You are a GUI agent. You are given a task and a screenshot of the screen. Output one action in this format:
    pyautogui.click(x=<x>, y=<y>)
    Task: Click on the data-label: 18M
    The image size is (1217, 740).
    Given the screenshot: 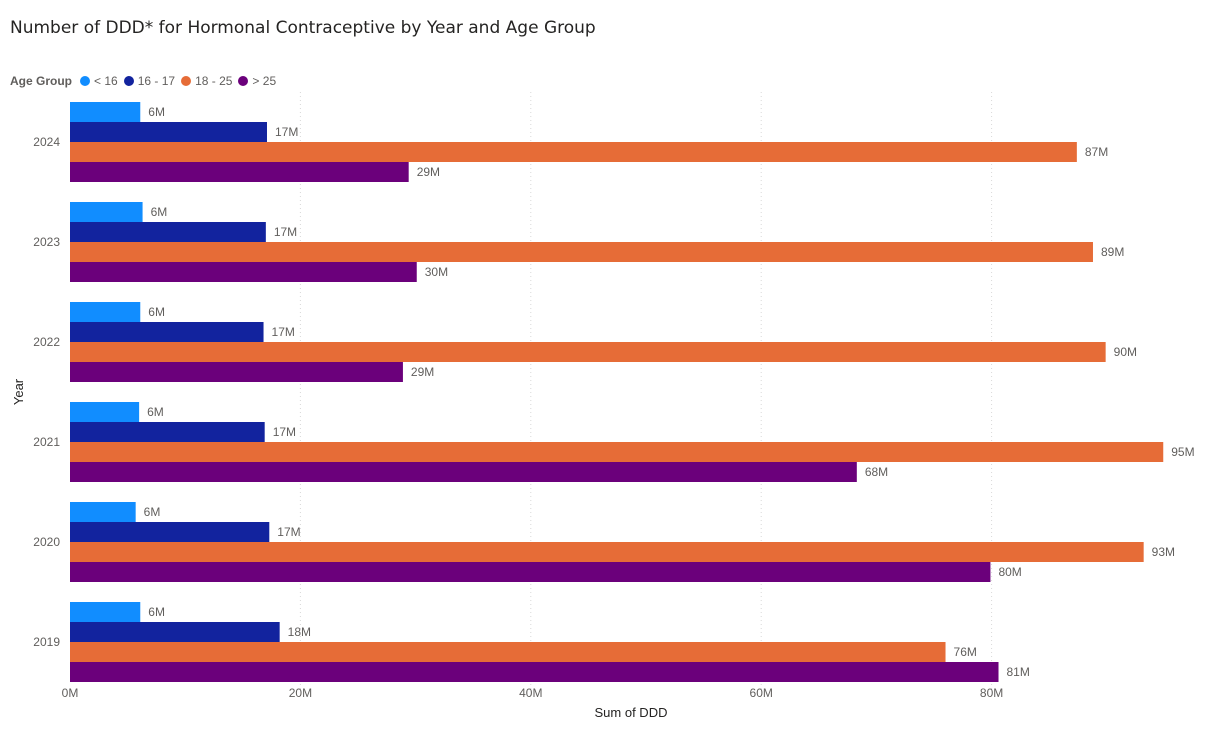 What is the action you would take?
    pyautogui.click(x=299, y=632)
    